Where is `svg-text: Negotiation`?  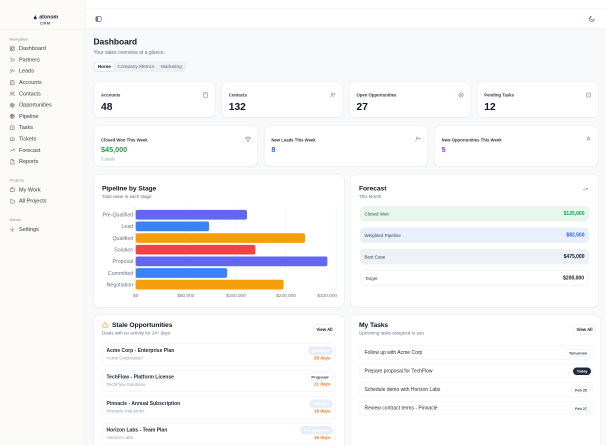 svg-text: Negotiation is located at coordinates (120, 285).